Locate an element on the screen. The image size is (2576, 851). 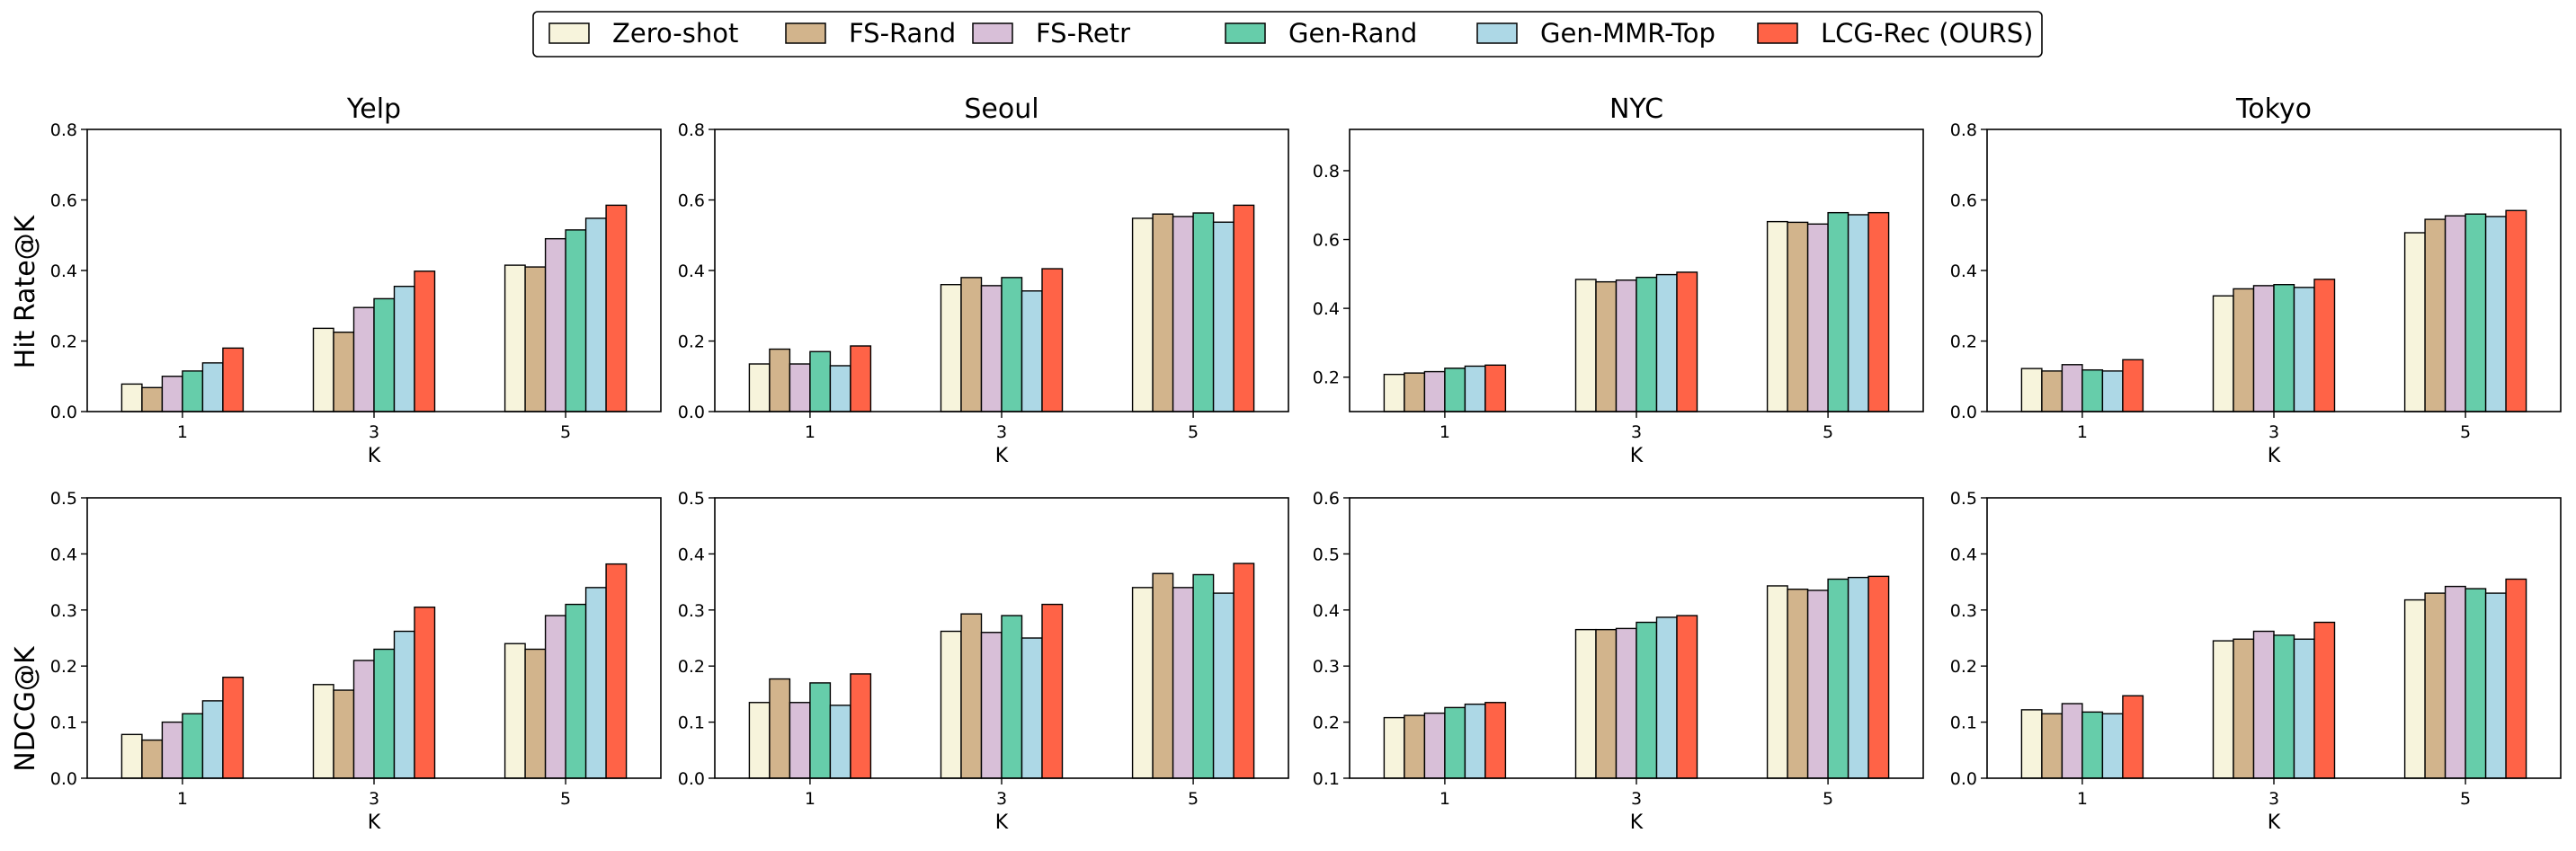
legend-item-zero-shot: Zero-shot is located at coordinates (643, 33).